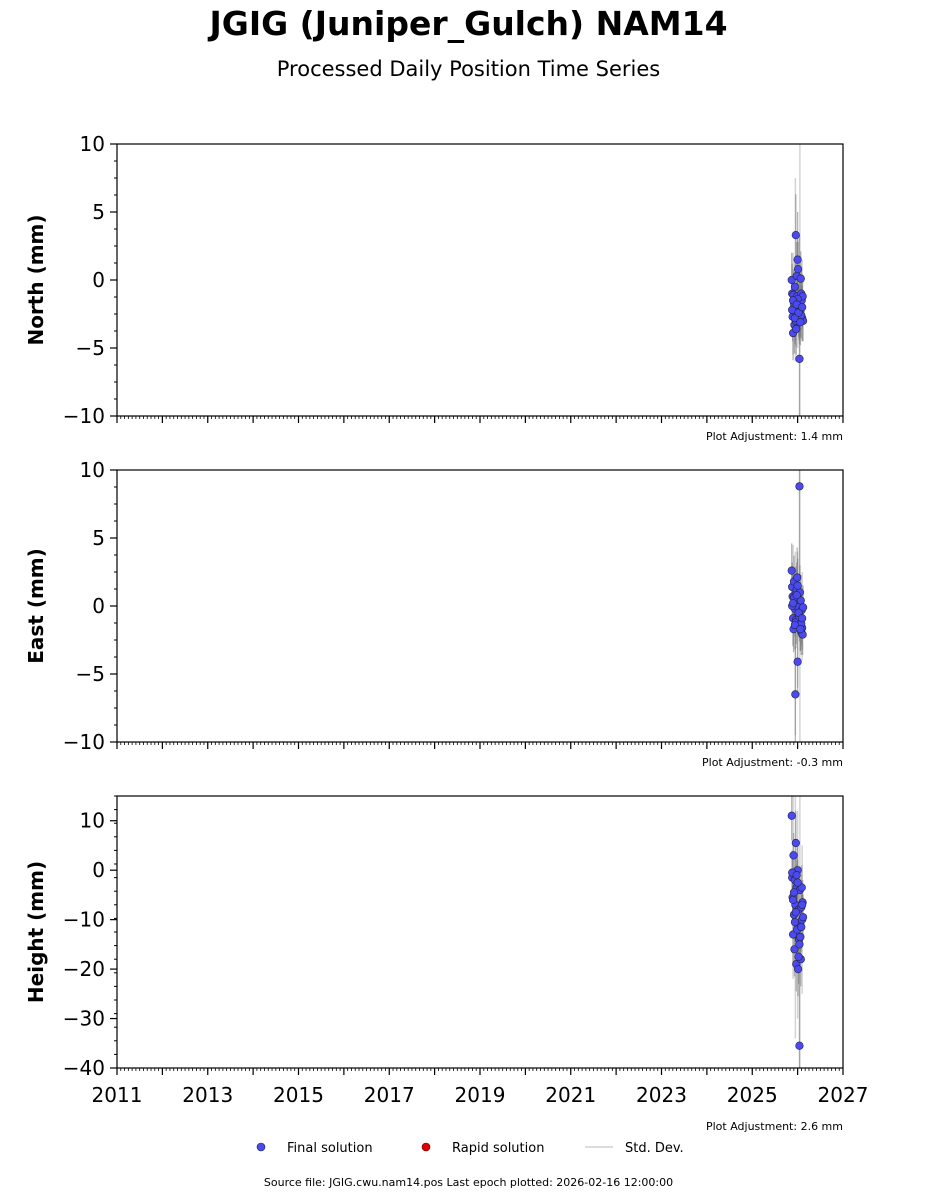 The height and width of the screenshot is (1200, 937). What do you see at coordinates (36, 606) in the screenshot?
I see `y-axis-label: East (mm)` at bounding box center [36, 606].